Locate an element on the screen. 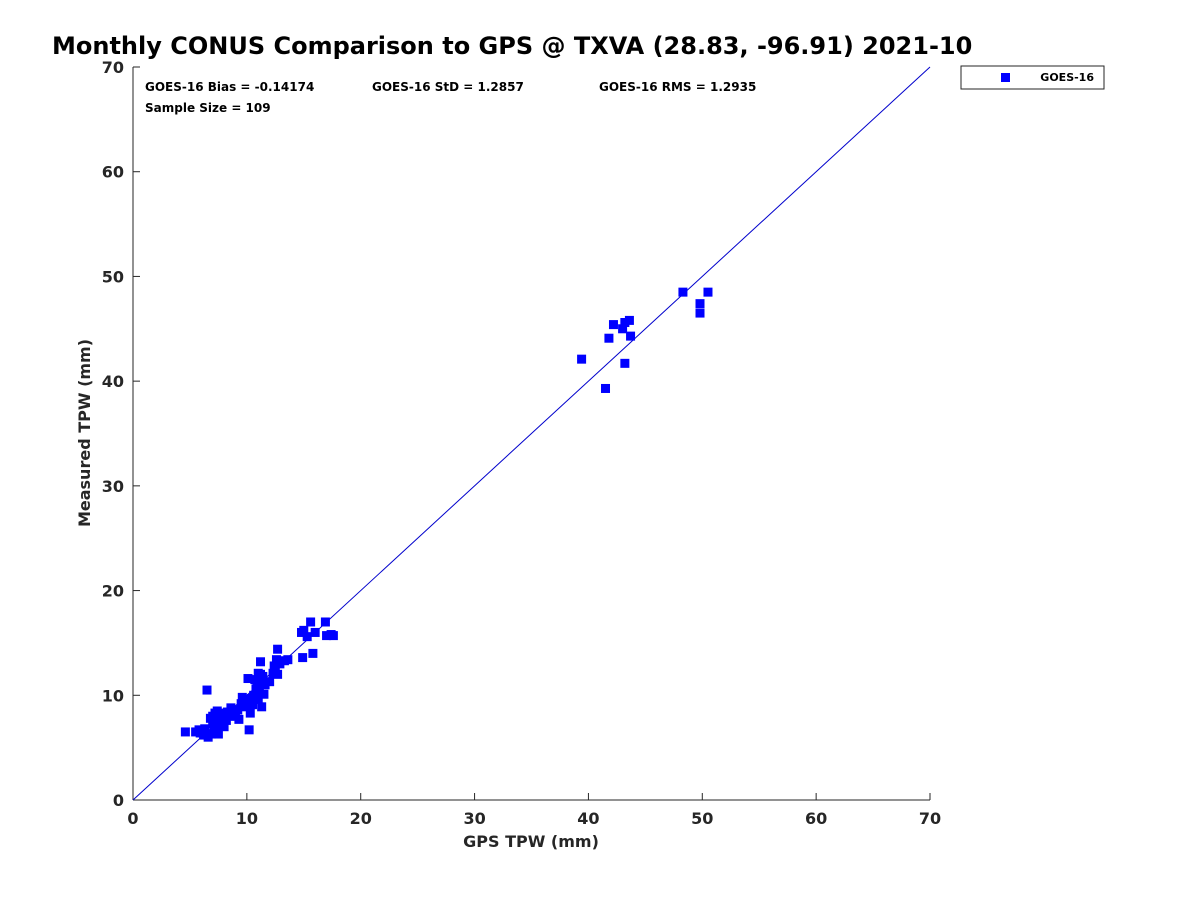 Image resolution: width=1200 pixels, height=900 pixels. legend-box is located at coordinates (1032, 77).